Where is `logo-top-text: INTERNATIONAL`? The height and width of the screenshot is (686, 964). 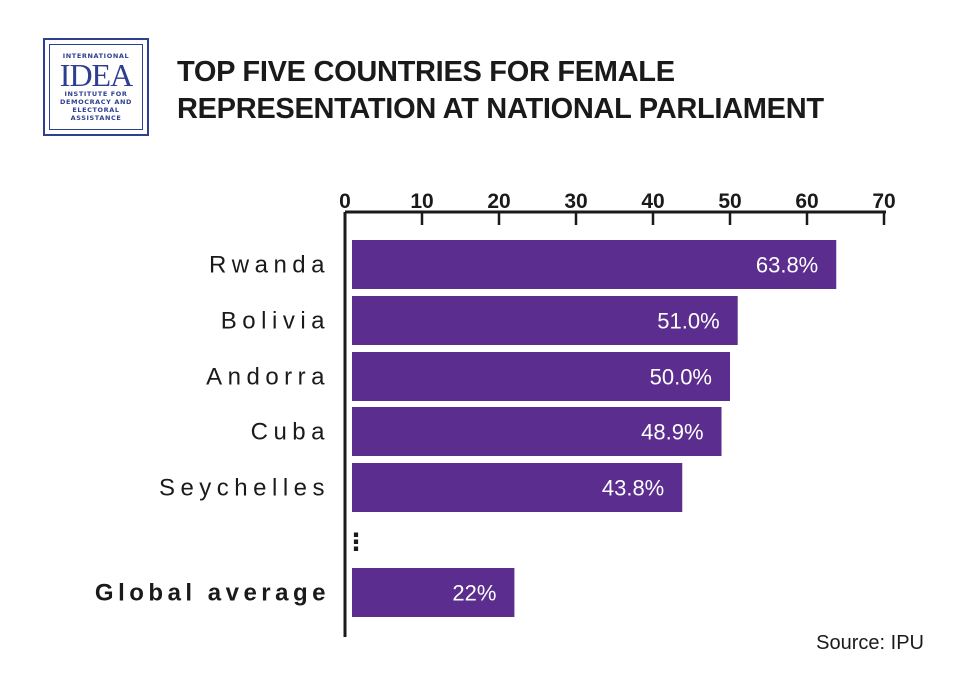
logo-top-text: INTERNATIONAL is located at coordinates (96, 56).